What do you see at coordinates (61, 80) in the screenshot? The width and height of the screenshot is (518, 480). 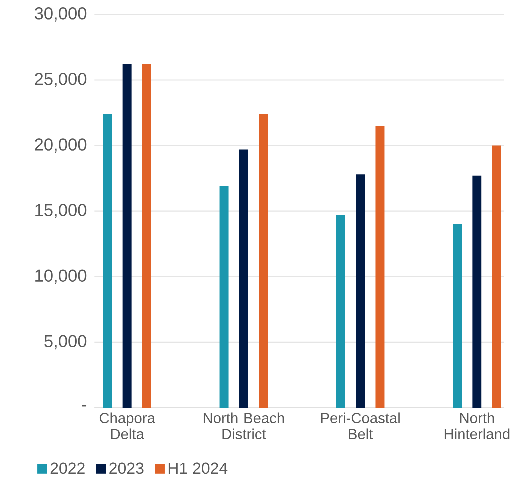 I see `y-tick-label: 25,000` at bounding box center [61, 80].